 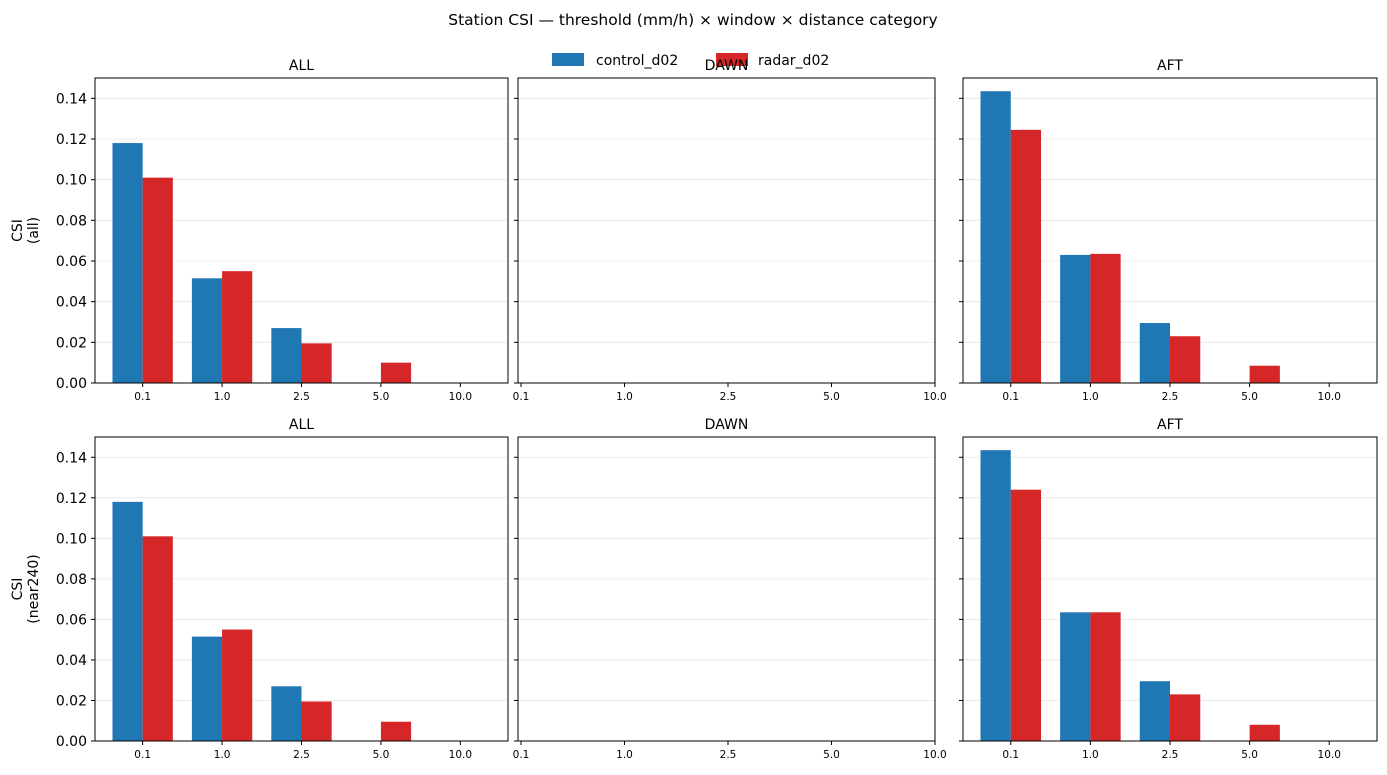 I want to click on y-axis-label: CSI(near240), so click(x=26, y=588).